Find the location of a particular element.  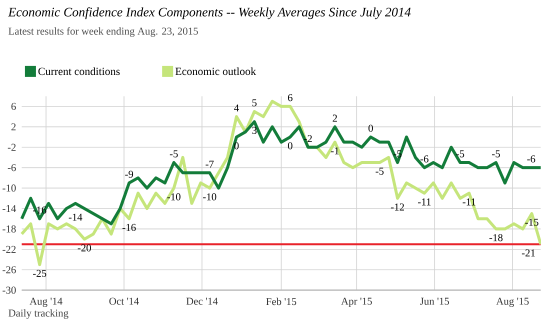

x-tick-label: Apr '15 is located at coordinates (356, 302).